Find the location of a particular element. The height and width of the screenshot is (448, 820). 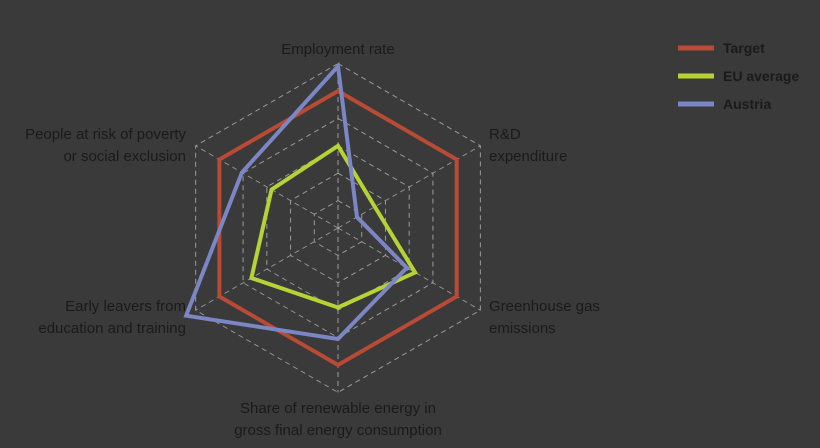

axis-label: R&D expenditure is located at coordinates (528, 145).